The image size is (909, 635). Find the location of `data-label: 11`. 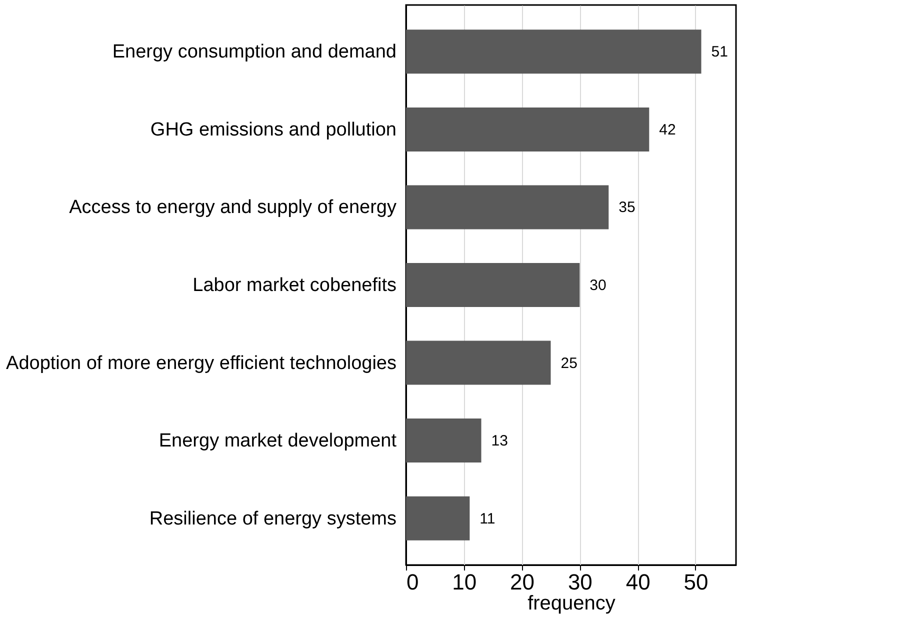

data-label: 11 is located at coordinates (488, 519).